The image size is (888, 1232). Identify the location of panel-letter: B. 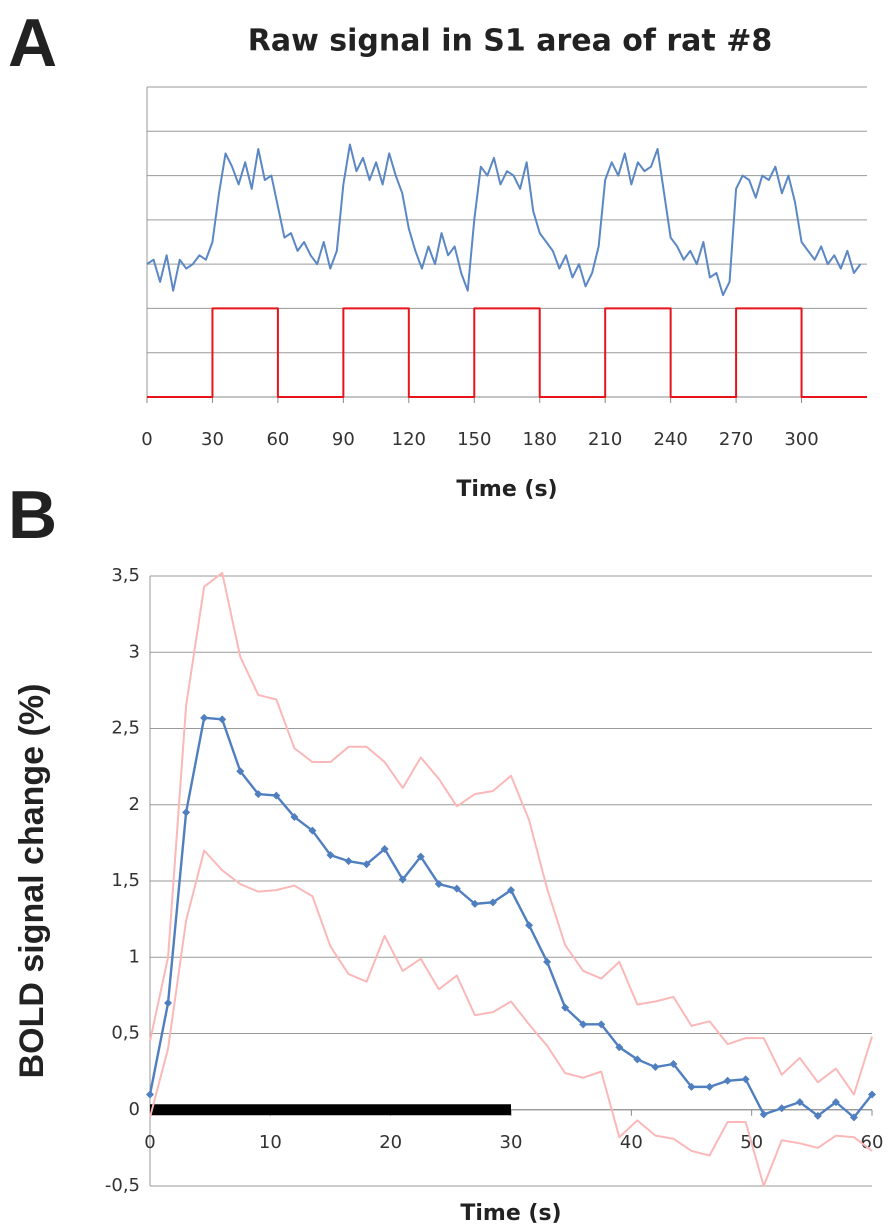
(32, 515).